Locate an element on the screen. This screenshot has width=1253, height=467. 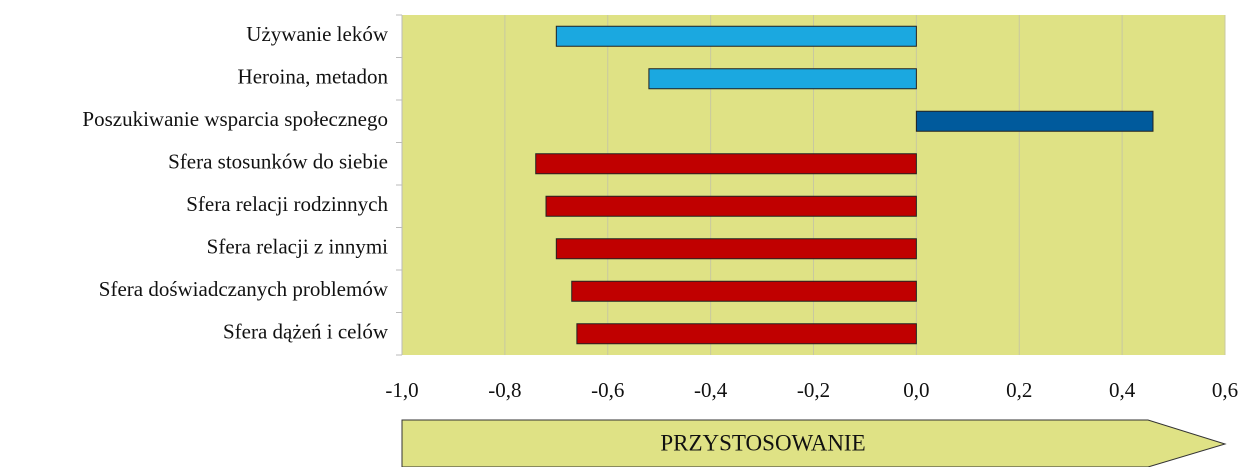
x-tick-label: 0,4 is located at coordinates (1122, 390).